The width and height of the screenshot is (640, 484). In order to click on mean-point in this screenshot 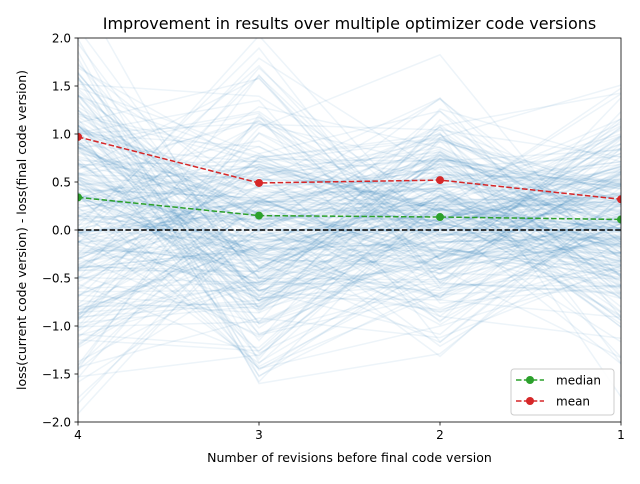, I will do `click(259, 182)`.